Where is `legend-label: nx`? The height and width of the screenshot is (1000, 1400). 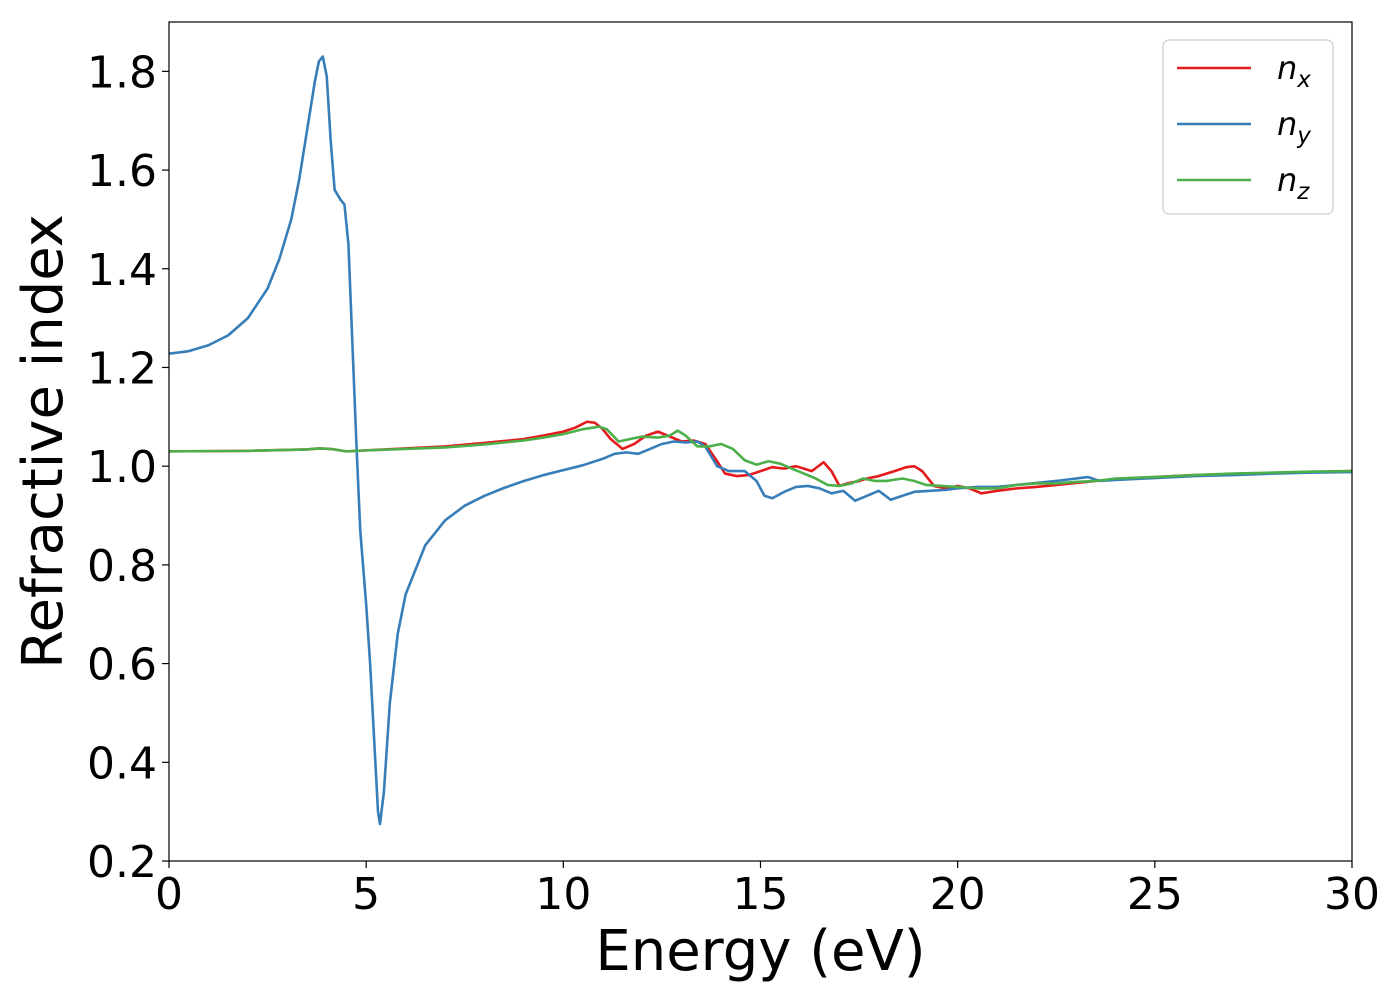 legend-label: nx is located at coordinates (1294, 71).